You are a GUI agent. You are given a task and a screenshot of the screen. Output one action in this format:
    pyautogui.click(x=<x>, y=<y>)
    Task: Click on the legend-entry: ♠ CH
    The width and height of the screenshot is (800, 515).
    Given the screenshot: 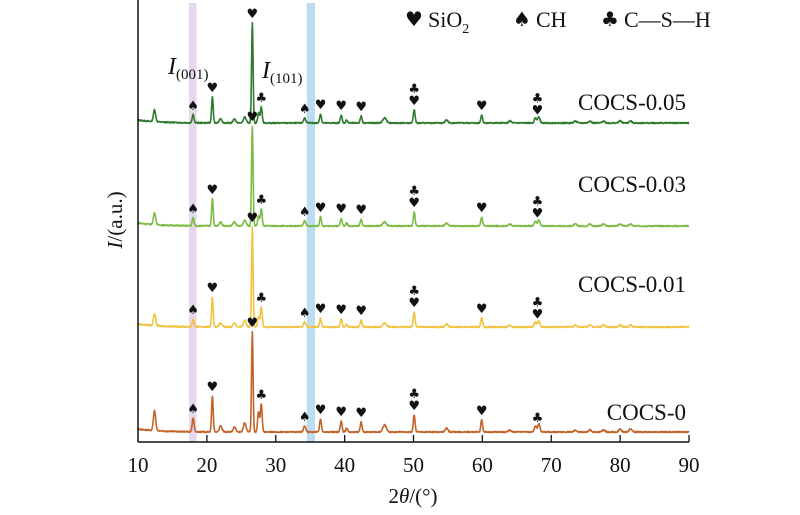 What is the action you would take?
    pyautogui.click(x=540, y=19)
    